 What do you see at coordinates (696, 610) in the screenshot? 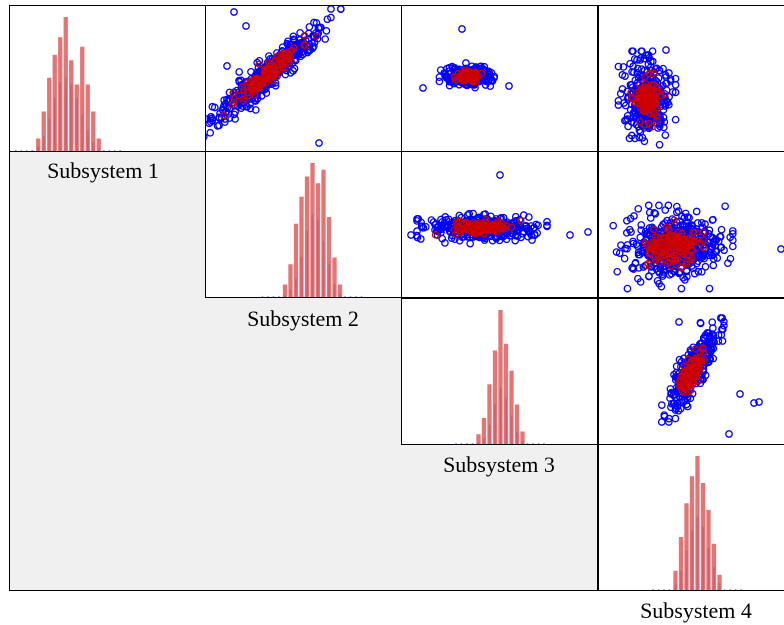
I see `variable-label-4: Subsystem 4` at bounding box center [696, 610].